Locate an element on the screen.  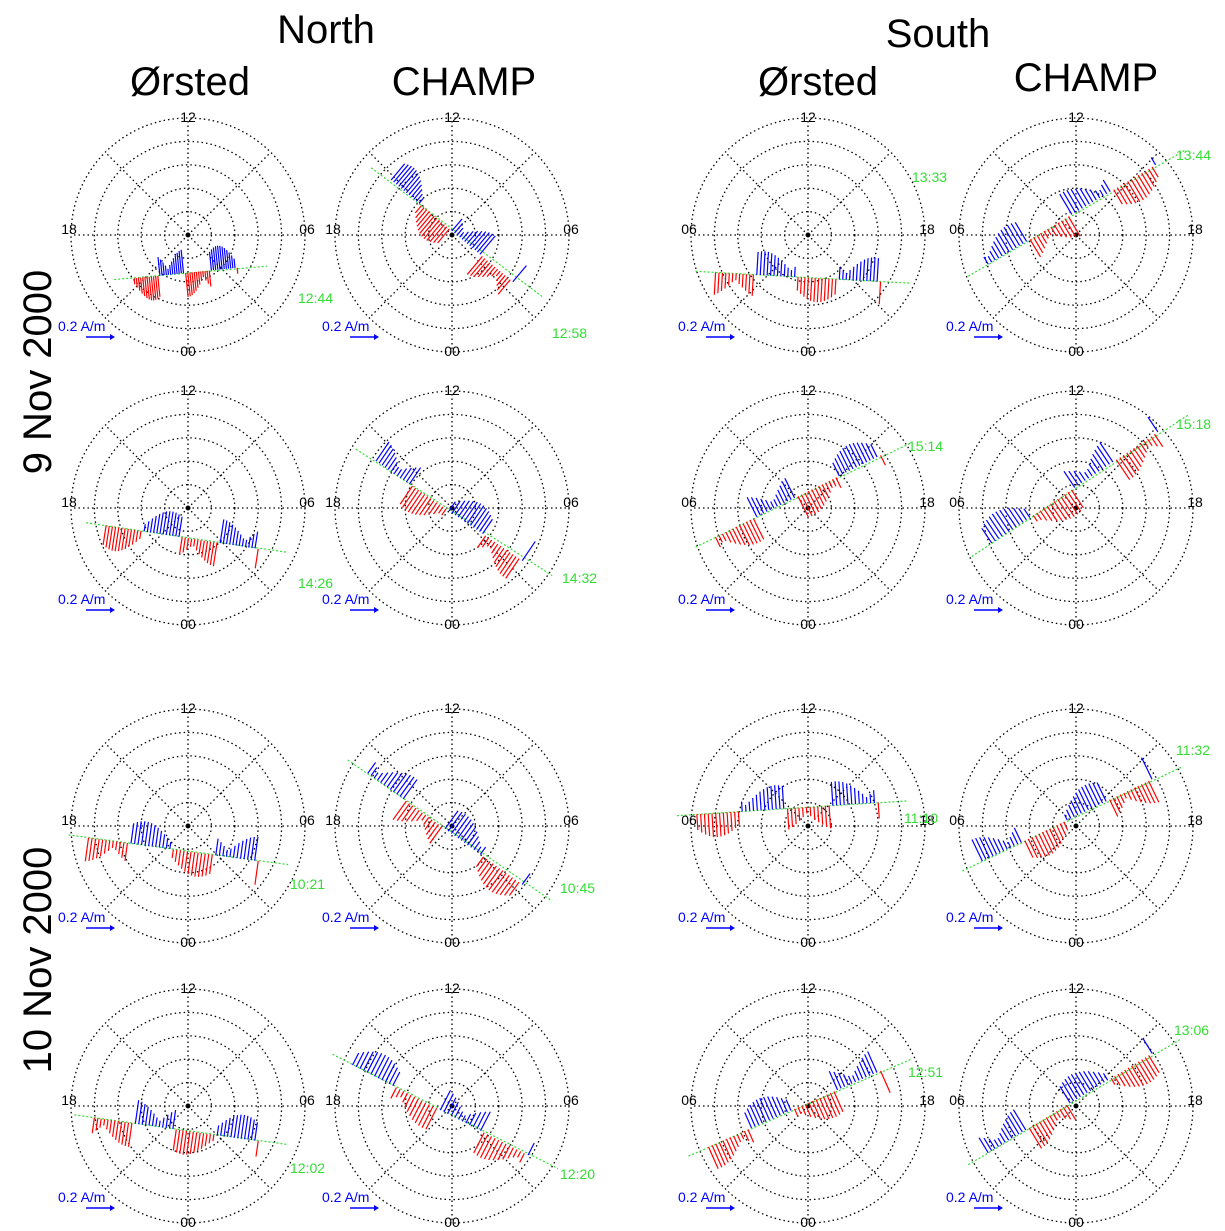
header-champ-north: CHAMP is located at coordinates (464, 82).